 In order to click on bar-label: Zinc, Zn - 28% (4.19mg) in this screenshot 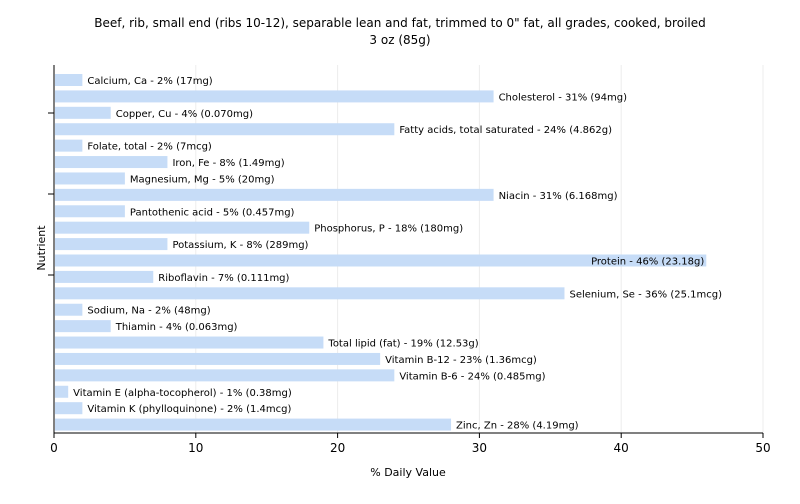, I will do `click(517, 426)`.